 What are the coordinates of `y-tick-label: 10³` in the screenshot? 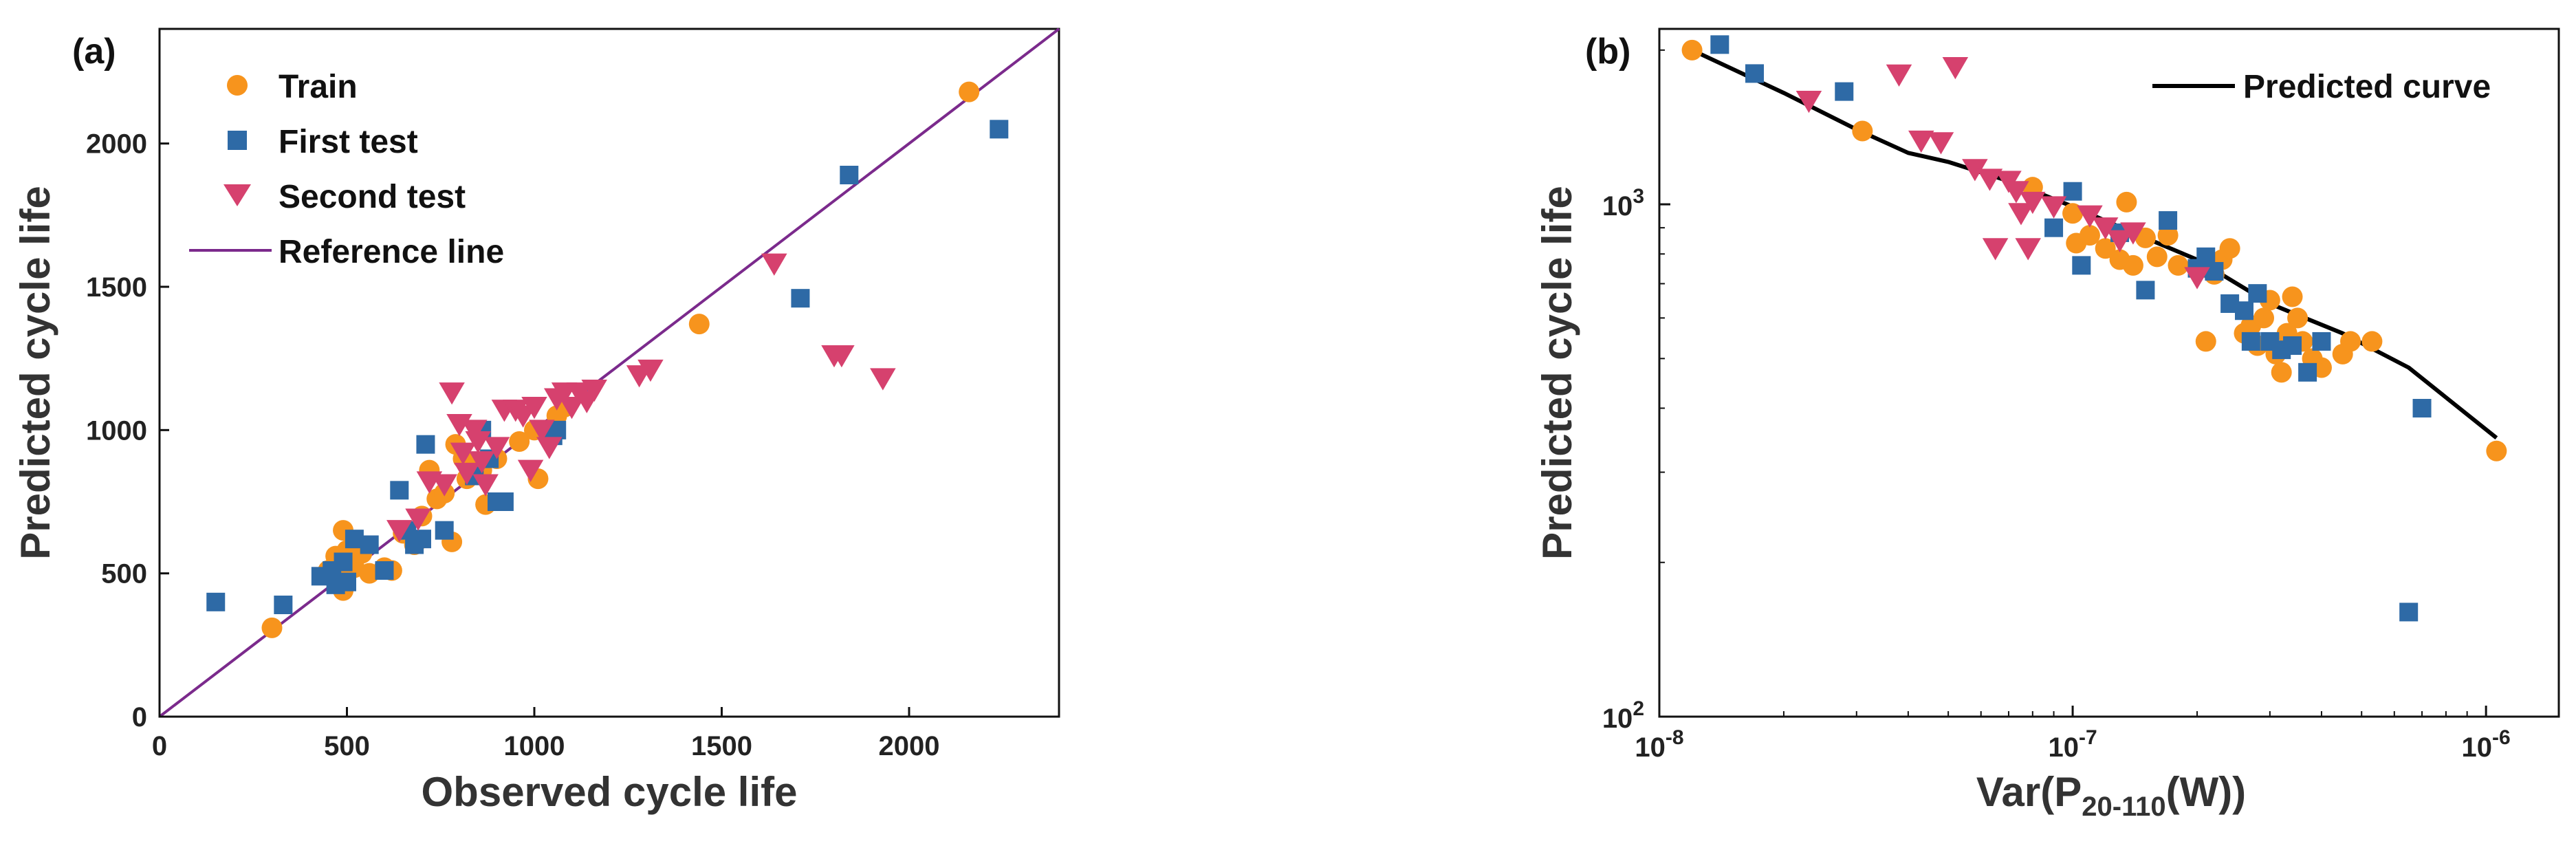 It's located at (1623, 203).